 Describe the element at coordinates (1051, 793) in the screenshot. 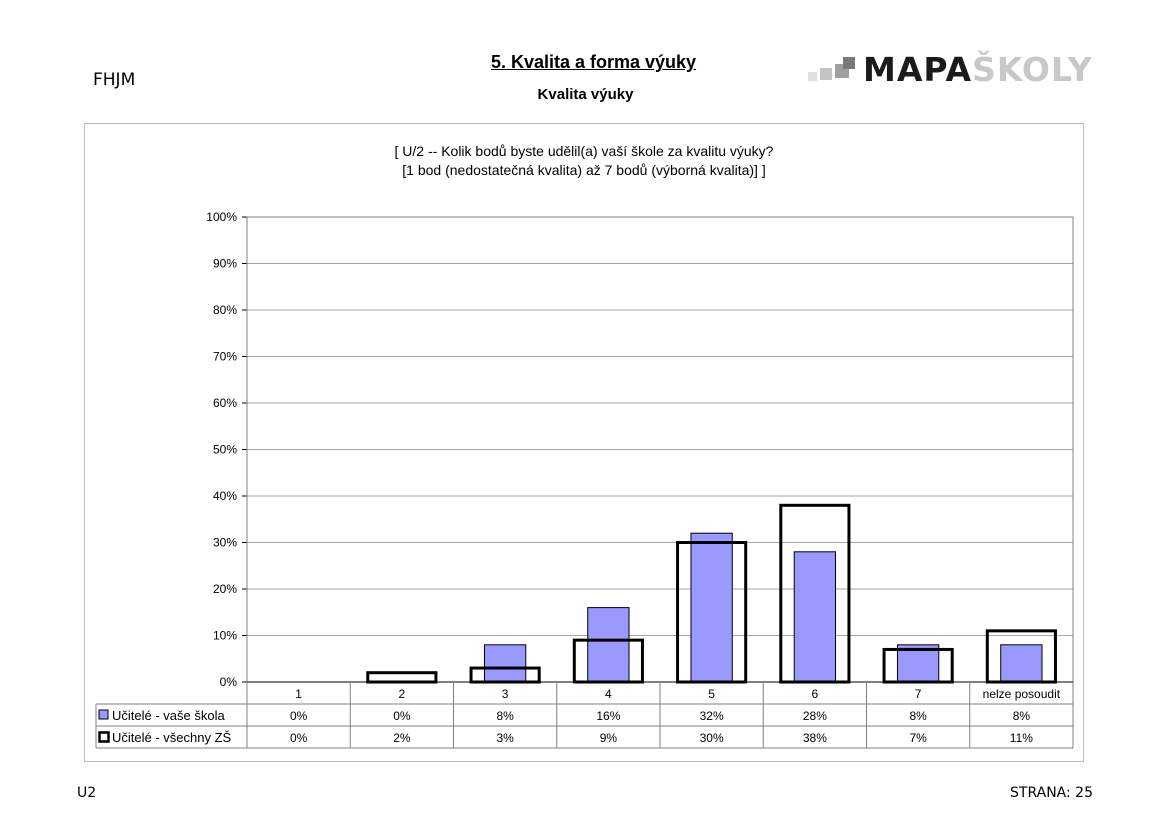

I see `footer-page-number: STRANA: 25` at that location.